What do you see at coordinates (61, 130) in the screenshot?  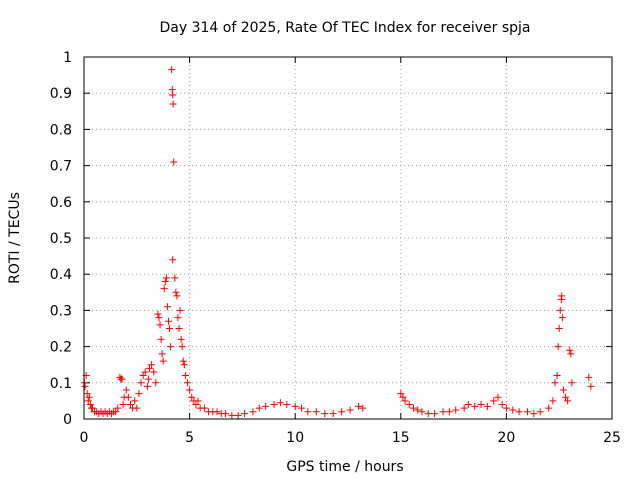 I see `y-tick-label: 0.8` at bounding box center [61, 130].